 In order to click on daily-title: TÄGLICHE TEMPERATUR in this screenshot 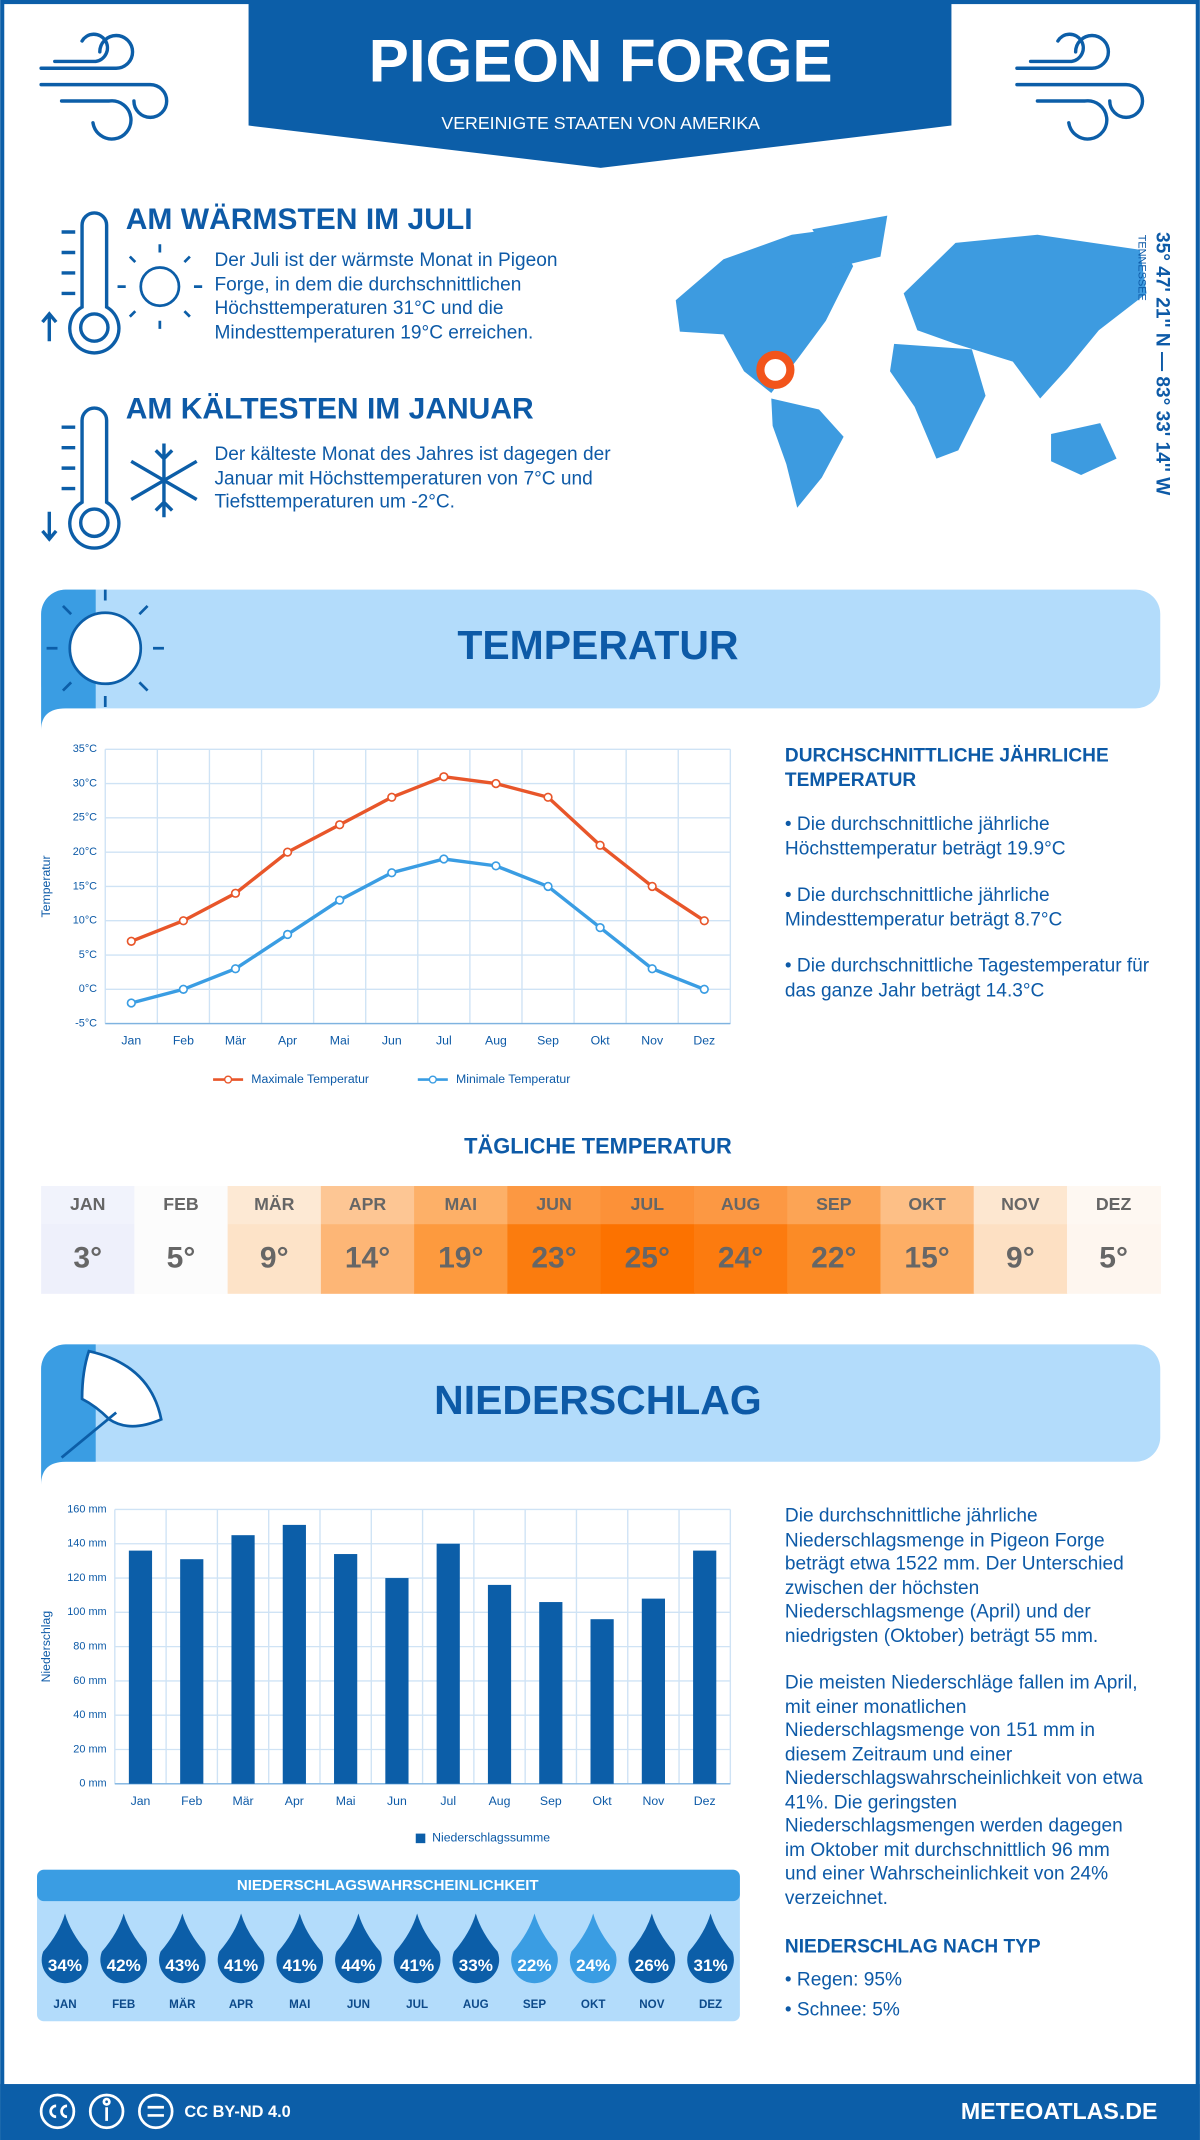, I will do `click(598, 1146)`.